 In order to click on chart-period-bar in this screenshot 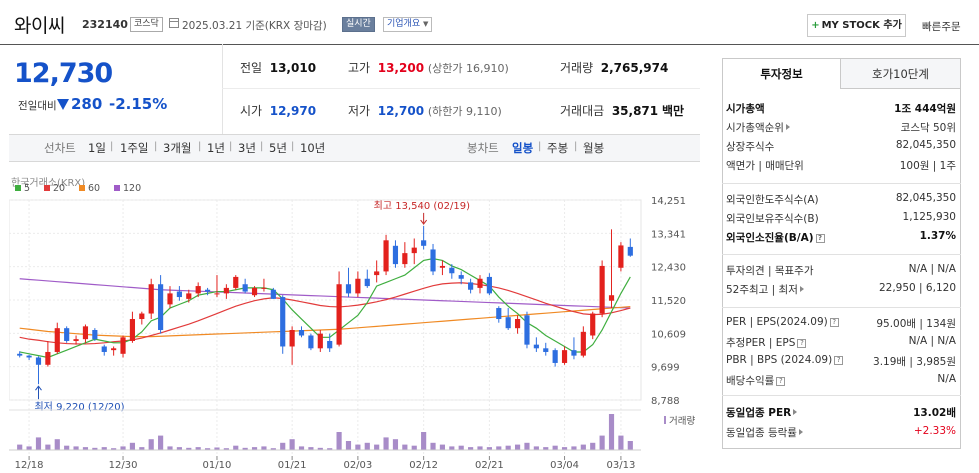, I will do `click(354, 148)`.